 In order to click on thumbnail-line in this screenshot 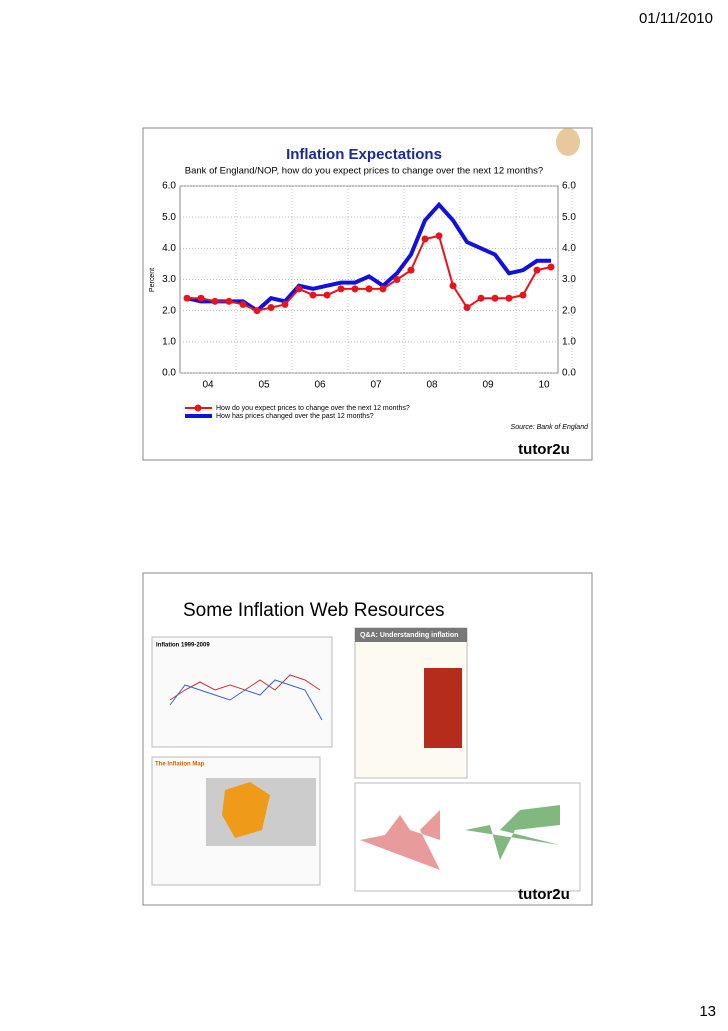, I will do `click(246, 700)`.